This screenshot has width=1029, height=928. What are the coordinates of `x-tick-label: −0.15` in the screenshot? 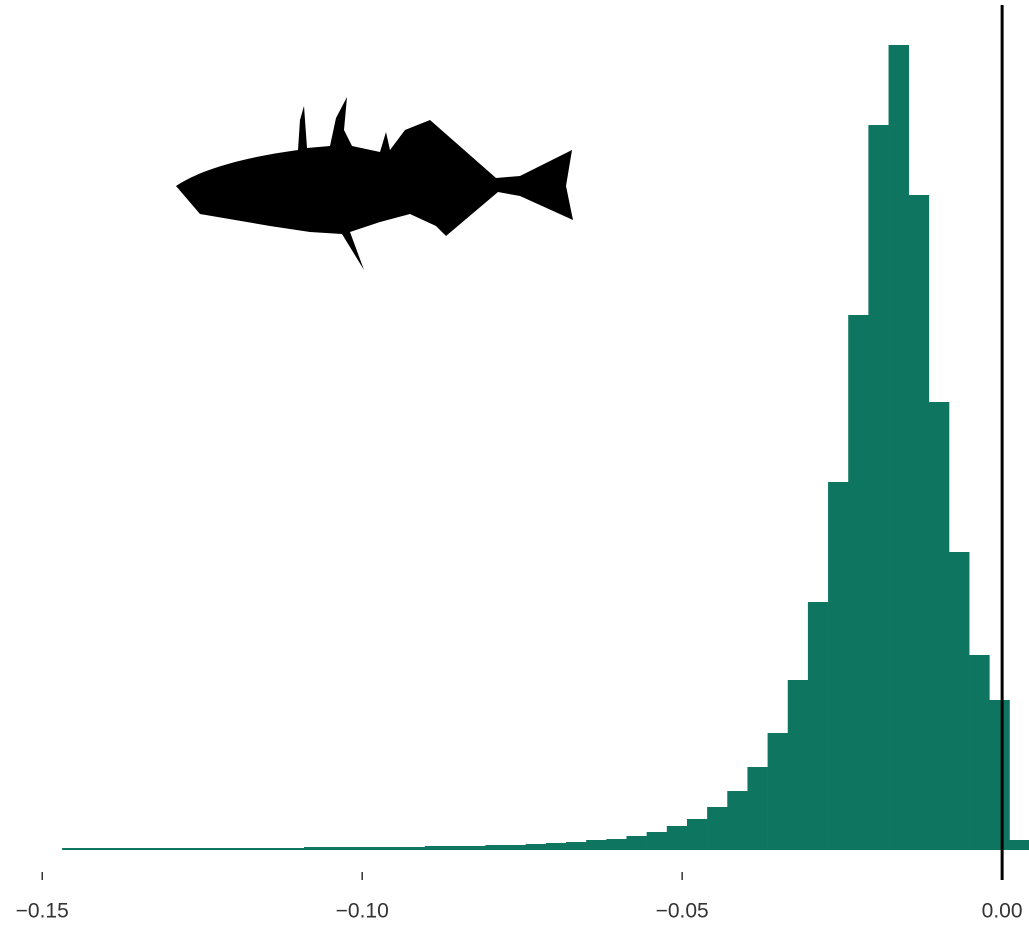 It's located at (42, 911).